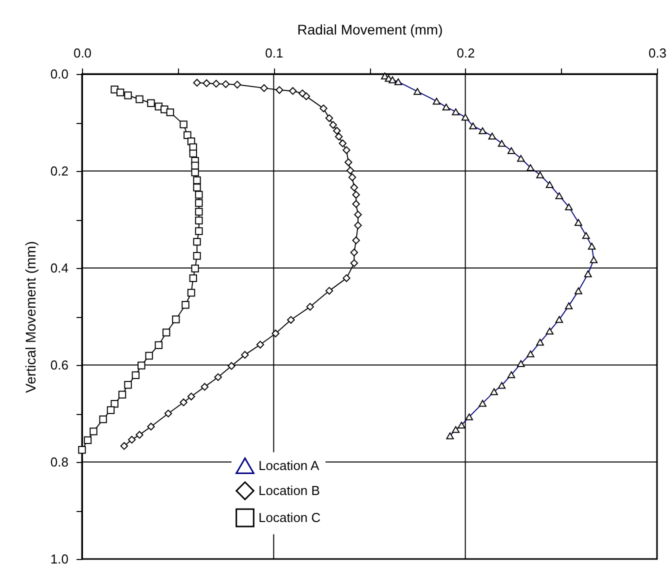 This screenshot has height=569, width=670. Describe the element at coordinates (289, 490) in the screenshot. I see `legend-label: Location B` at that location.